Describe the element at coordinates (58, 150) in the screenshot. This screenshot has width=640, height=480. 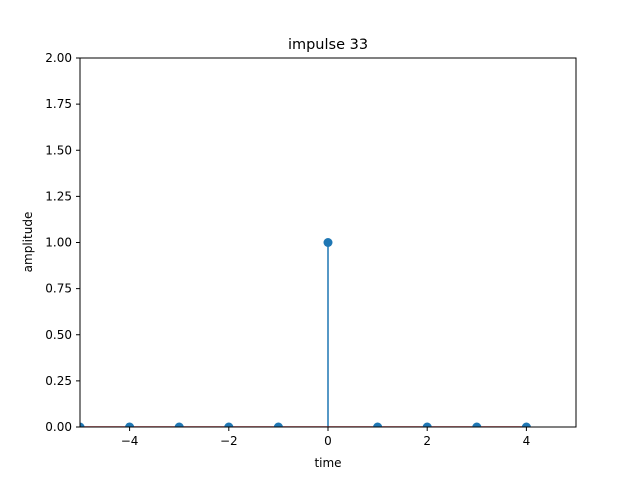
I see `y-tick-label: 1.50` at that location.